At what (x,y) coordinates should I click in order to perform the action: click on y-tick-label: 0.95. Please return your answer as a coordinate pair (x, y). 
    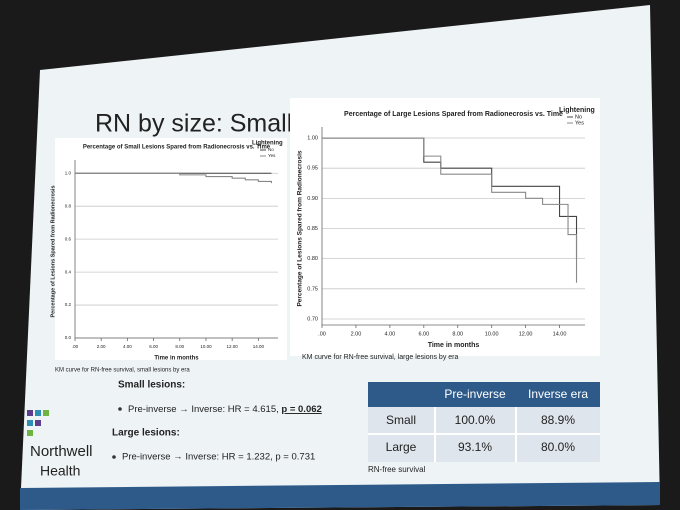
    Looking at the image, I should click on (312, 169).